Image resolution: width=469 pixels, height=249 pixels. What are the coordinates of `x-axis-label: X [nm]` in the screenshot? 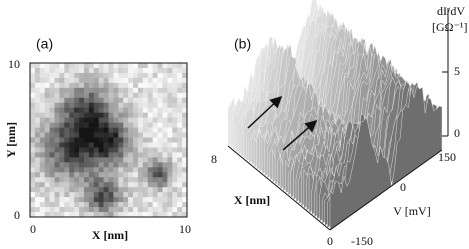 It's located at (110, 235).